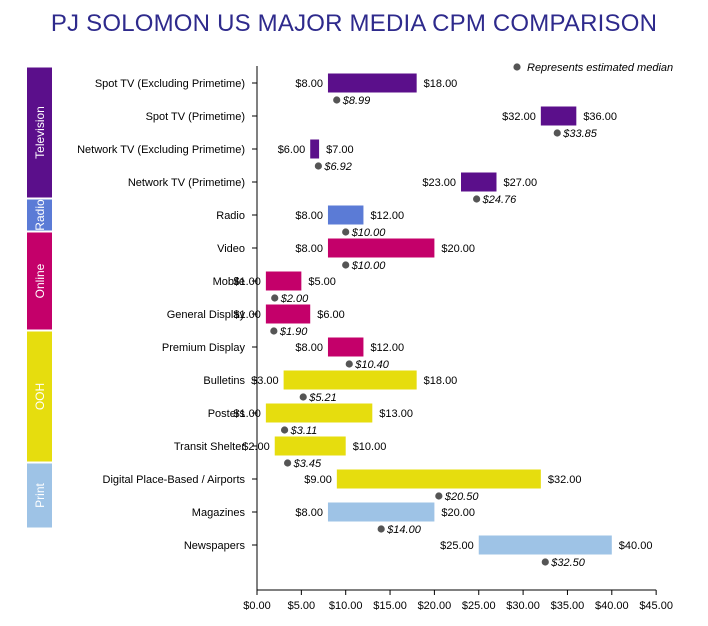 Image resolution: width=708 pixels, height=626 pixels. I want to click on category-label: Premium Display, so click(204, 348).